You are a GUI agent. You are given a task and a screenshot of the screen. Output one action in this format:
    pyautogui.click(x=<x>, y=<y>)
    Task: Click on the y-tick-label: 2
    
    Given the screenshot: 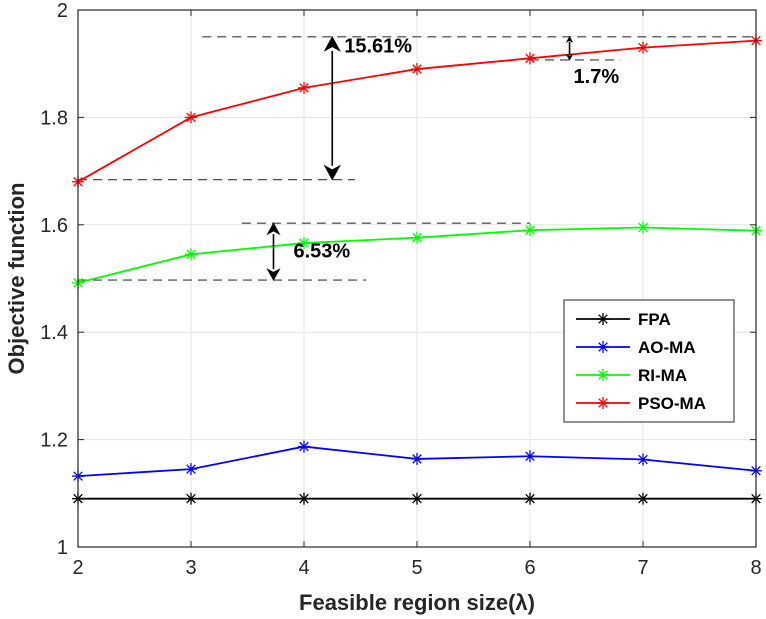 What is the action you would take?
    pyautogui.click(x=62, y=11)
    